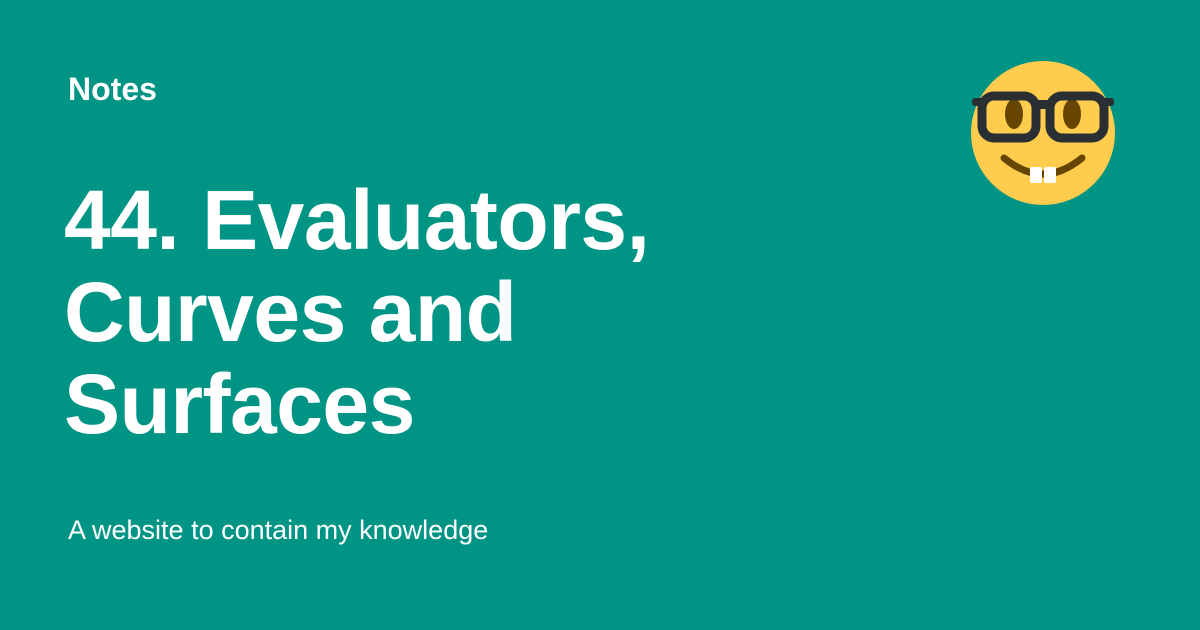 The width and height of the screenshot is (1200, 630). Describe the element at coordinates (357, 220) in the screenshot. I see `page-title-line-1: 44. Evaluators,` at that location.